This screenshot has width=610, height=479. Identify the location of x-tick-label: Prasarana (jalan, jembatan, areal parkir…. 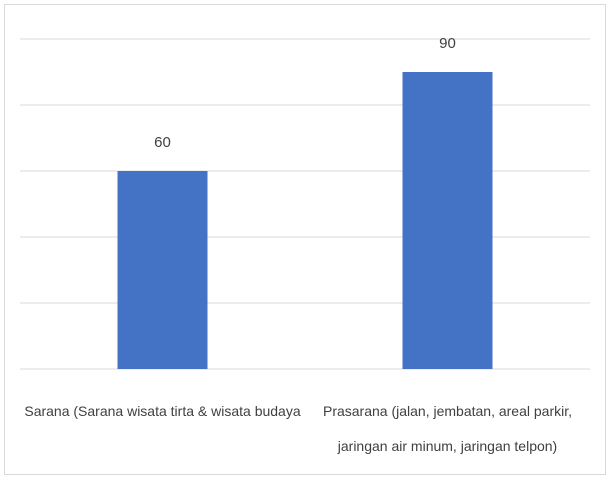
(447, 428).